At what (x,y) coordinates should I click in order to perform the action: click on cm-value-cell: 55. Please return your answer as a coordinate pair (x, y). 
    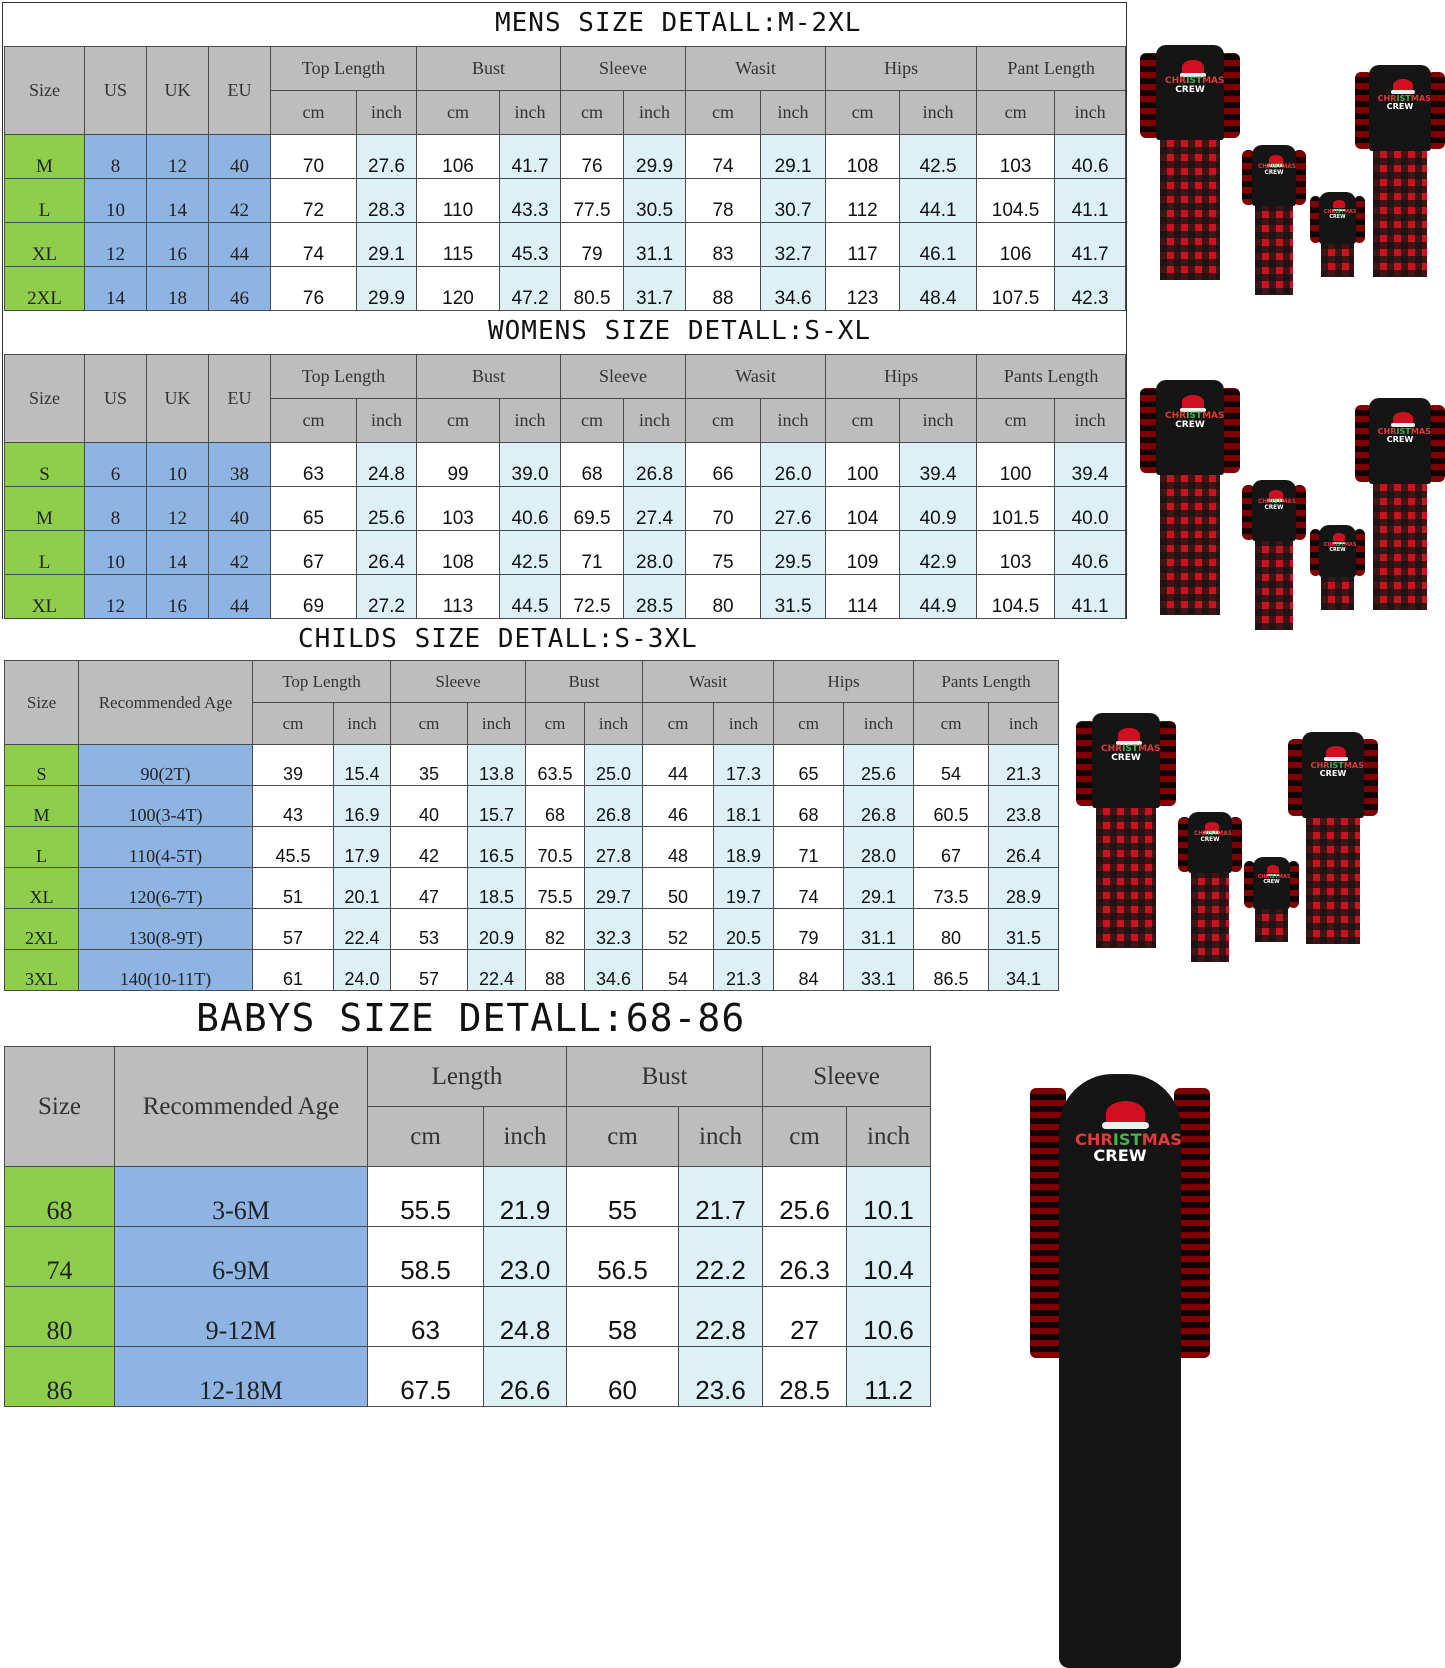
    Looking at the image, I should click on (623, 1196).